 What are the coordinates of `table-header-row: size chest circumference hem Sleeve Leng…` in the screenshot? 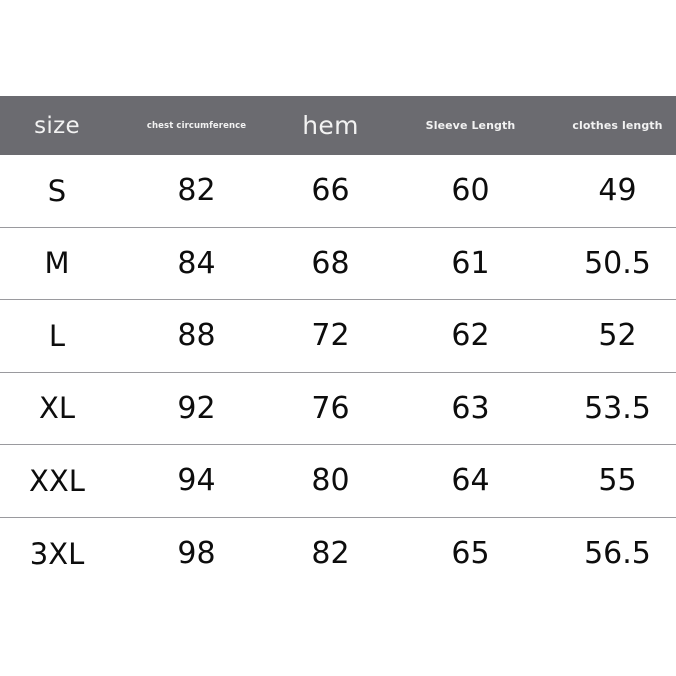 It's located at (338, 125).